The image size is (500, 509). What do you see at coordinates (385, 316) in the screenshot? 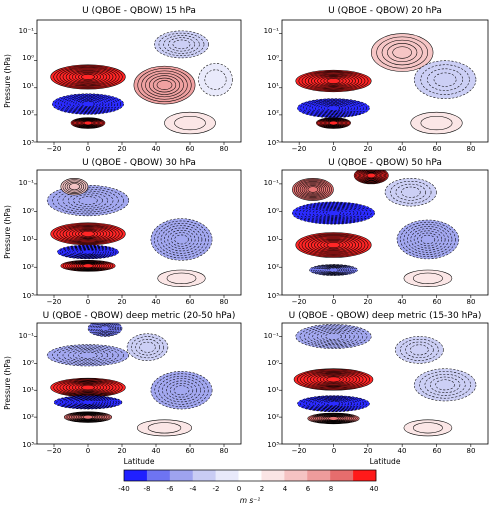
I see `panel-title: U (QBOE - QBOW) deep metric (15-30 hPa)` at bounding box center [385, 316].